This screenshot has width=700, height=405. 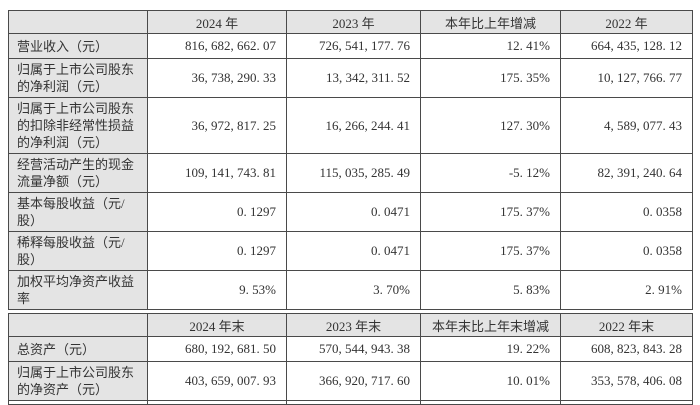 What do you see at coordinates (78, 212) in the screenshot?
I see `row-label: 基本每股收益（元/股）` at bounding box center [78, 212].